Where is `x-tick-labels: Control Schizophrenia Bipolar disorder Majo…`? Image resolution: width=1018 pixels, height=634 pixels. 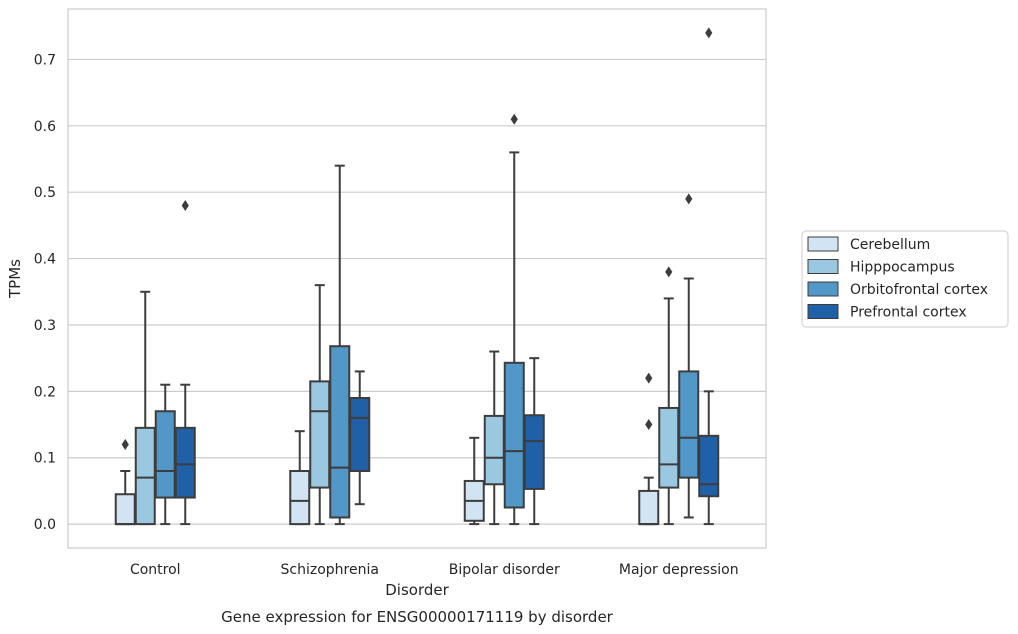 x-tick-labels: Control Schizophrenia Bipolar disorder Majo… is located at coordinates (434, 570).